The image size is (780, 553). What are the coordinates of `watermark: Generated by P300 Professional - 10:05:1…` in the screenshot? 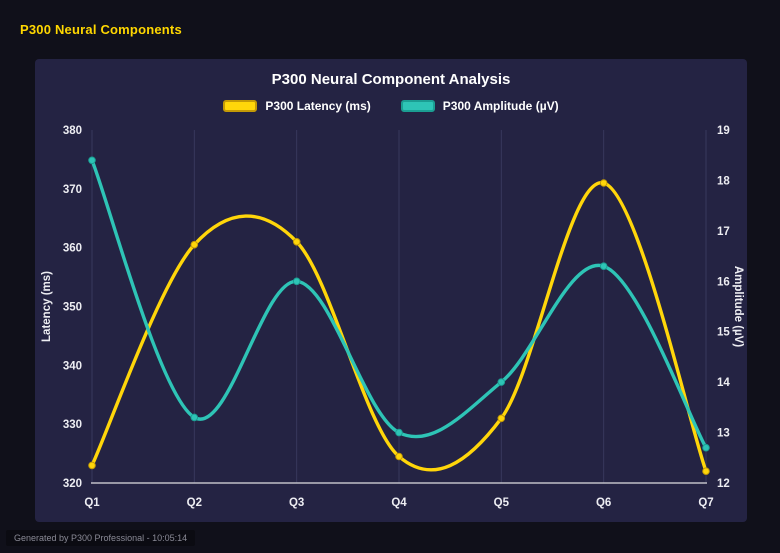 It's located at (101, 538).